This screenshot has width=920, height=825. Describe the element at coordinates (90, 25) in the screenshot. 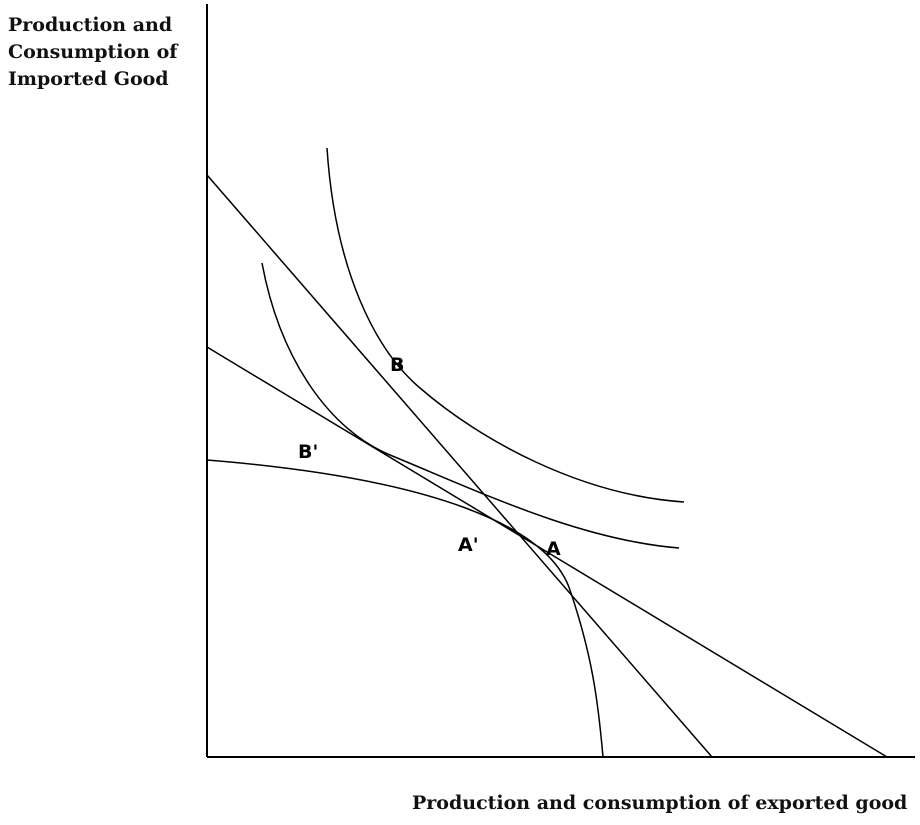

I see `y-axis-label-line-1: Production and` at that location.